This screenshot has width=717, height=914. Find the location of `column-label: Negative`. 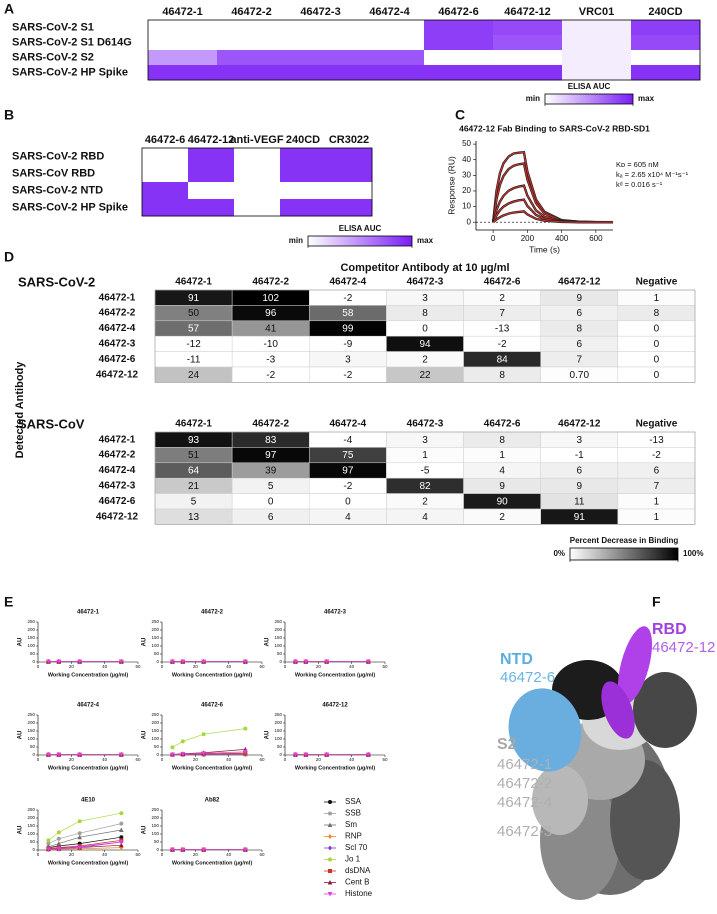

column-label: Negative is located at coordinates (657, 282).